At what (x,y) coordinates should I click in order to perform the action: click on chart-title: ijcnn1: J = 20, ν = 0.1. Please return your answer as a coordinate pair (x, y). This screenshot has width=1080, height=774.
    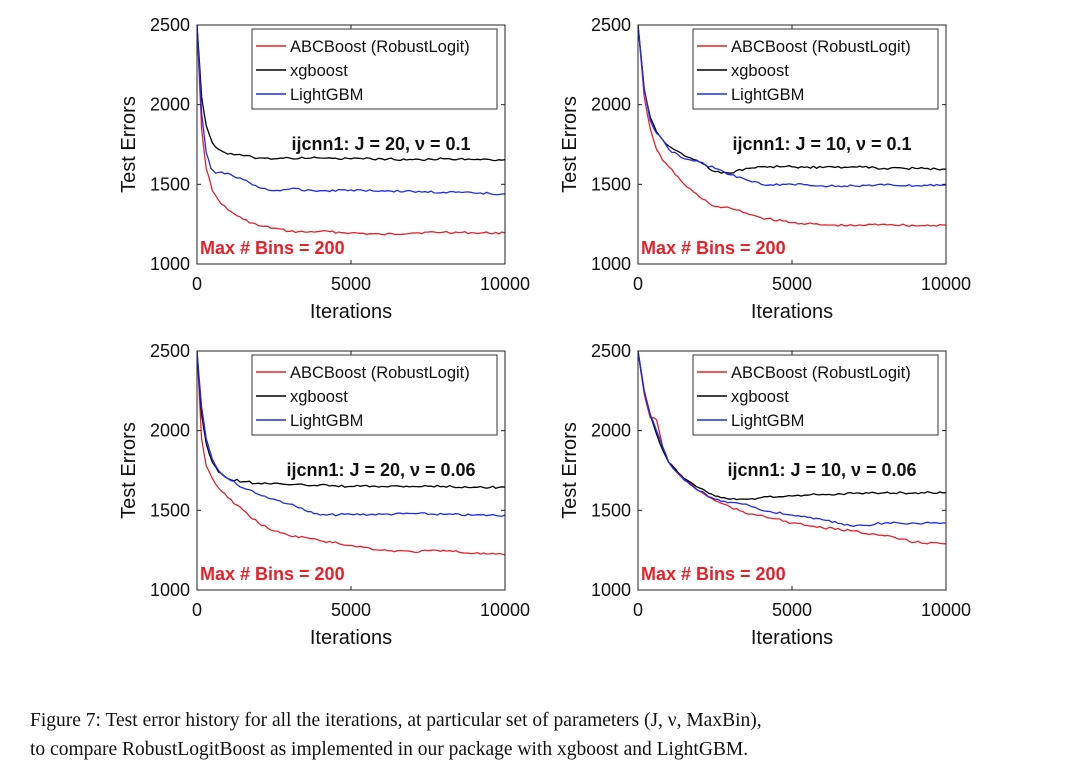
    Looking at the image, I should click on (380, 144).